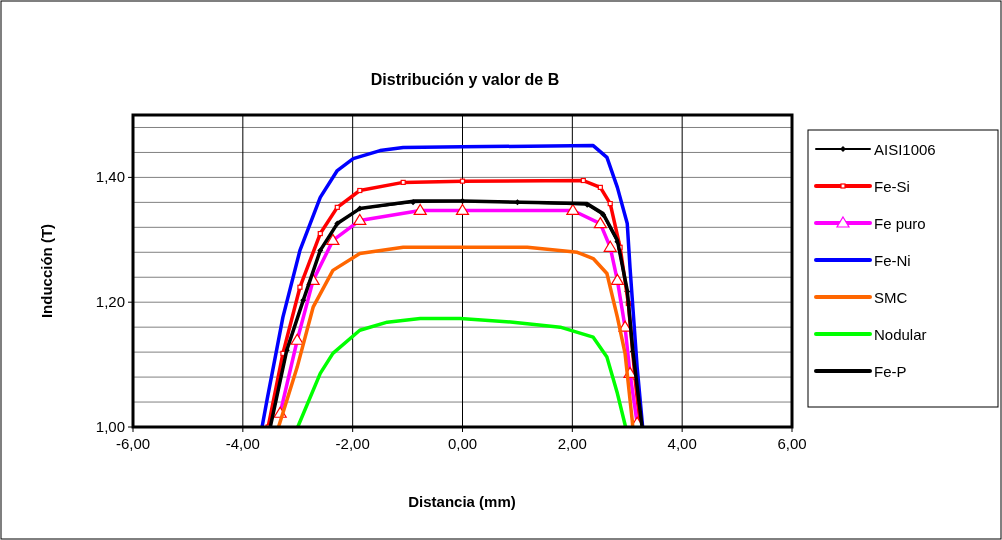 Image resolution: width=1002 pixels, height=540 pixels. Describe the element at coordinates (890, 371) in the screenshot. I see `legend-label: Fe-P` at that location.